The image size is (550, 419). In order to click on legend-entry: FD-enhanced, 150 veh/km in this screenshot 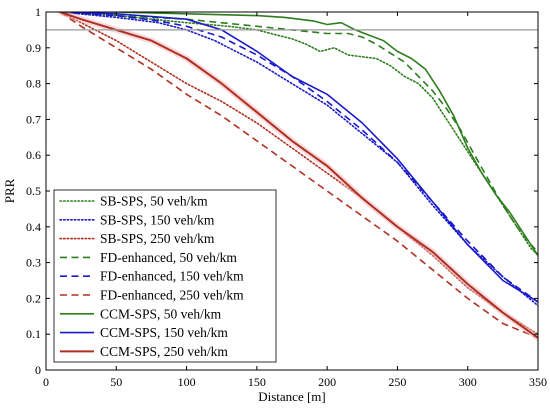, I will do `click(152, 276)`.